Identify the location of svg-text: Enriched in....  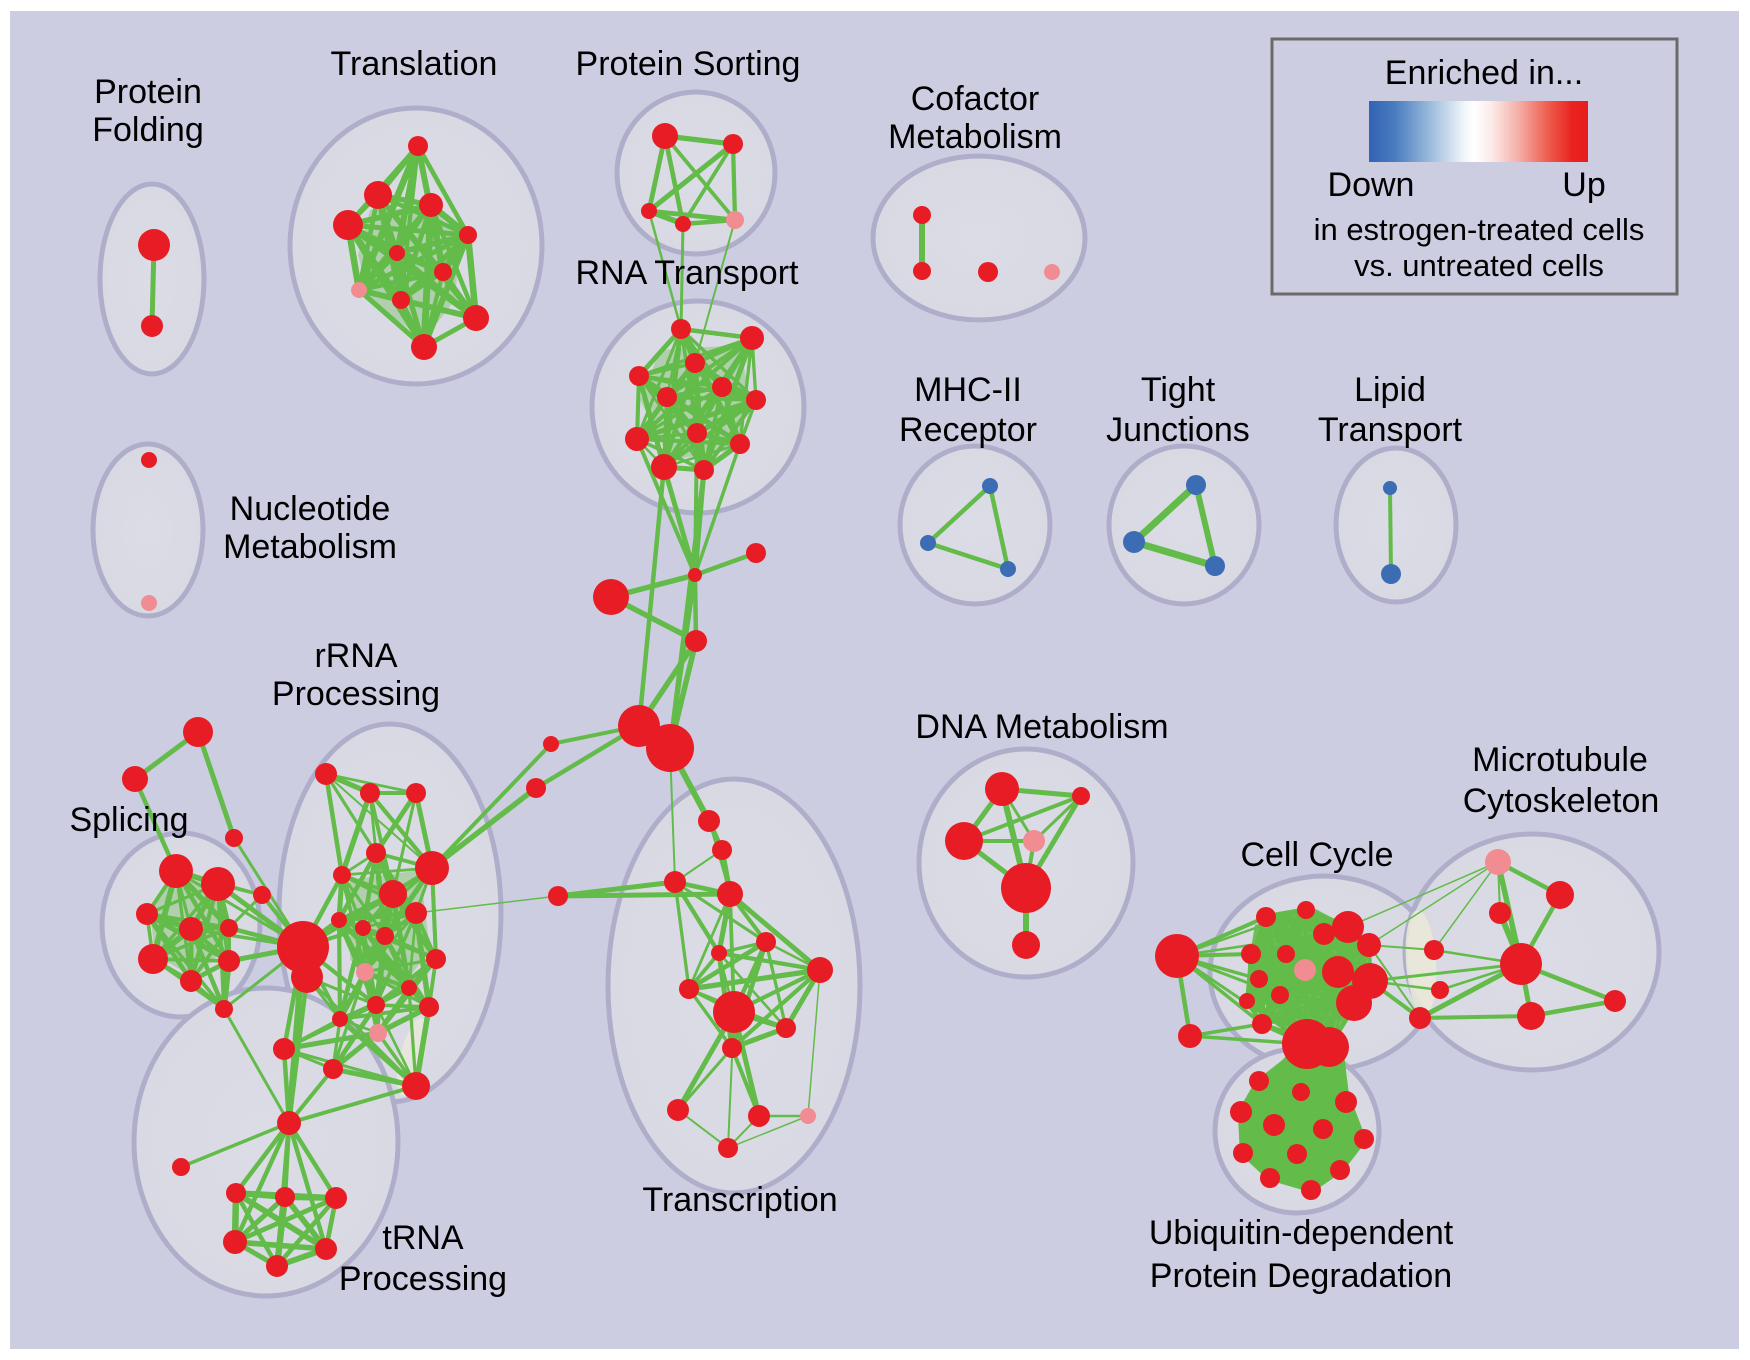
(1484, 73).